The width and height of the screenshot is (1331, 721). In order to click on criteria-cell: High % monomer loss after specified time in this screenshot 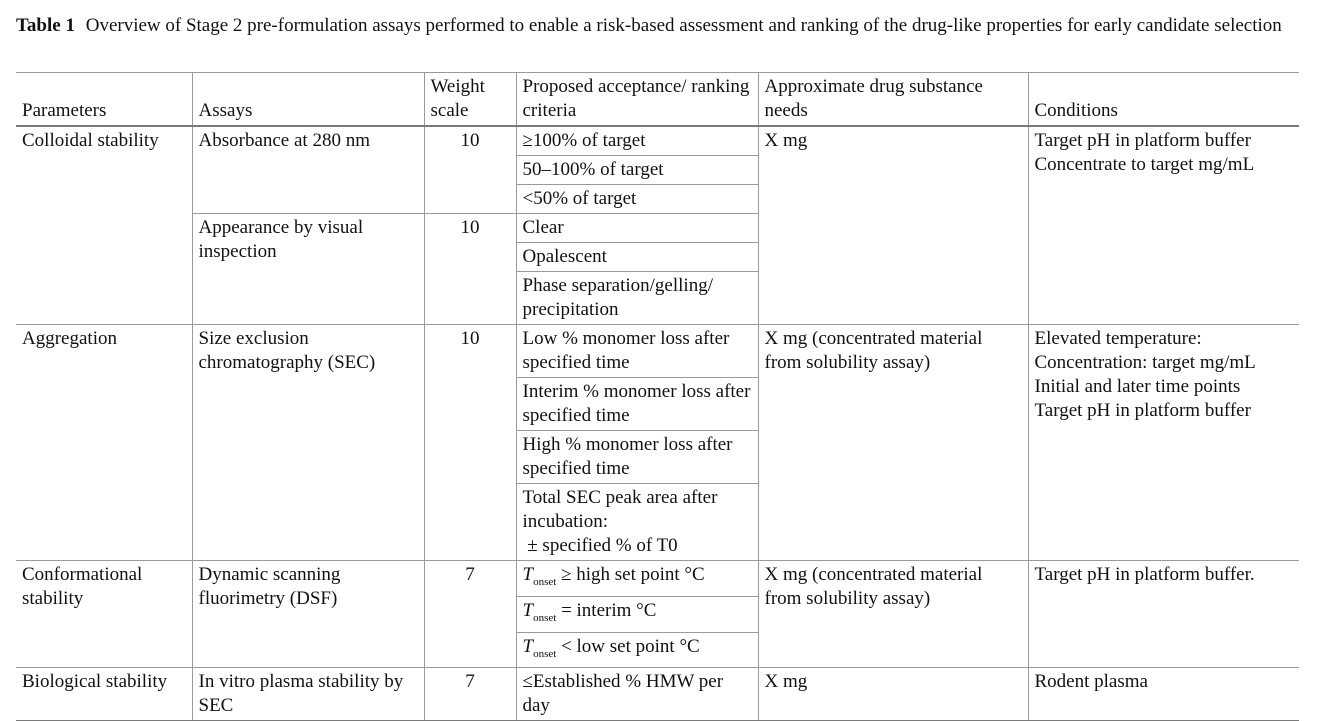, I will do `click(636, 457)`.